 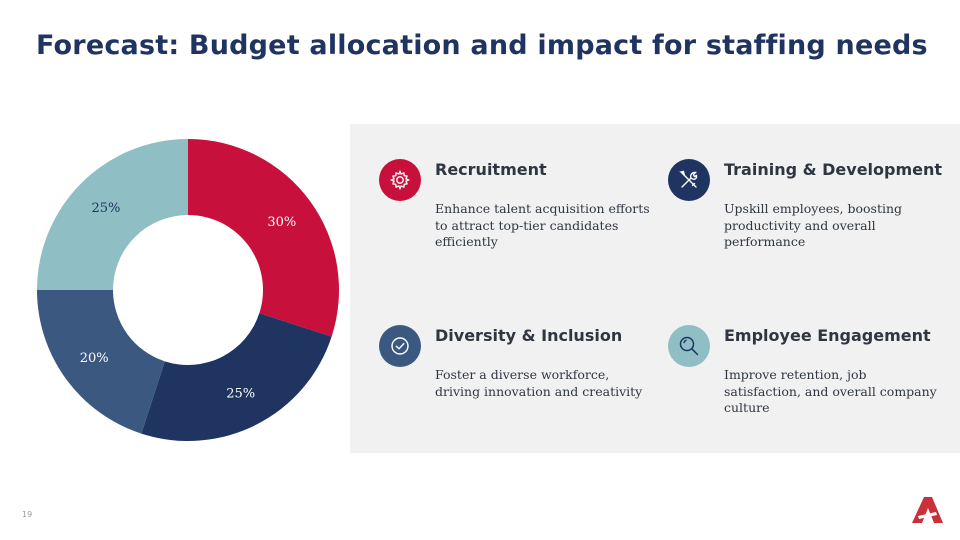 I want to click on check-badge-icon, so click(x=400, y=346).